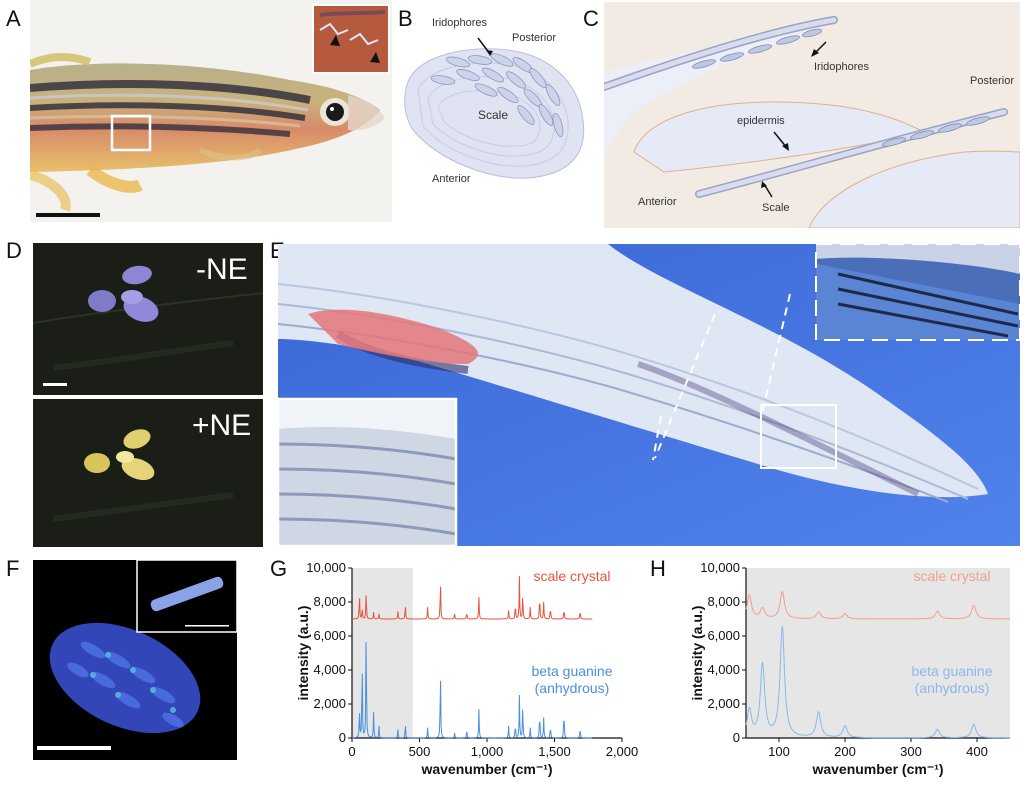 This screenshot has height=785, width=1024. I want to click on panel-letter-c: C, so click(591, 18).